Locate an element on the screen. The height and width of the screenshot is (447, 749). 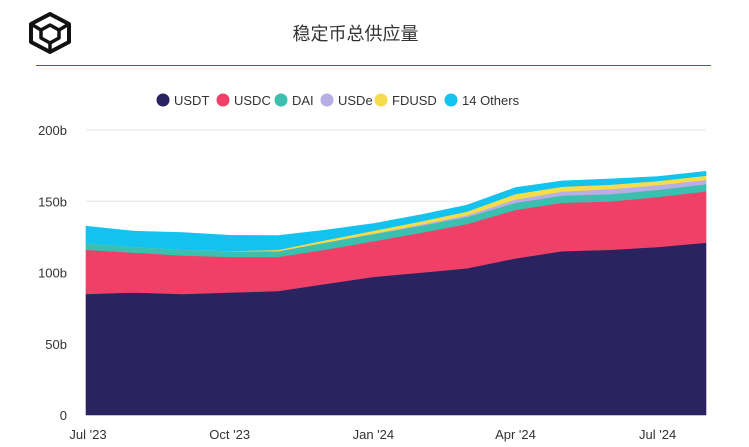
legend-marker-dai is located at coordinates (281, 100).